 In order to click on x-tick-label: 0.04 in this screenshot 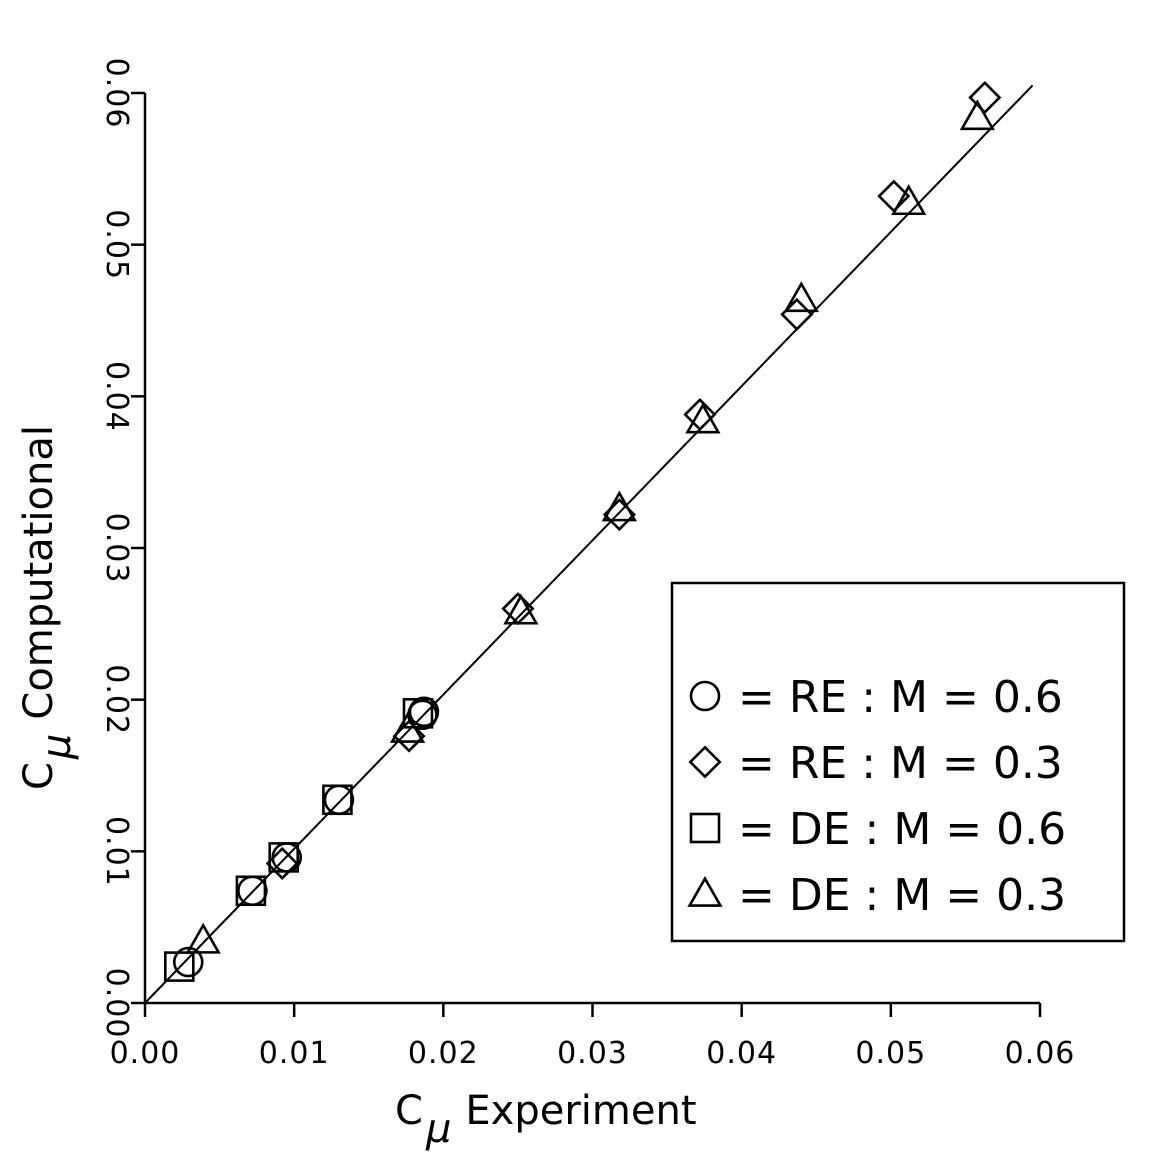, I will do `click(741, 1053)`.